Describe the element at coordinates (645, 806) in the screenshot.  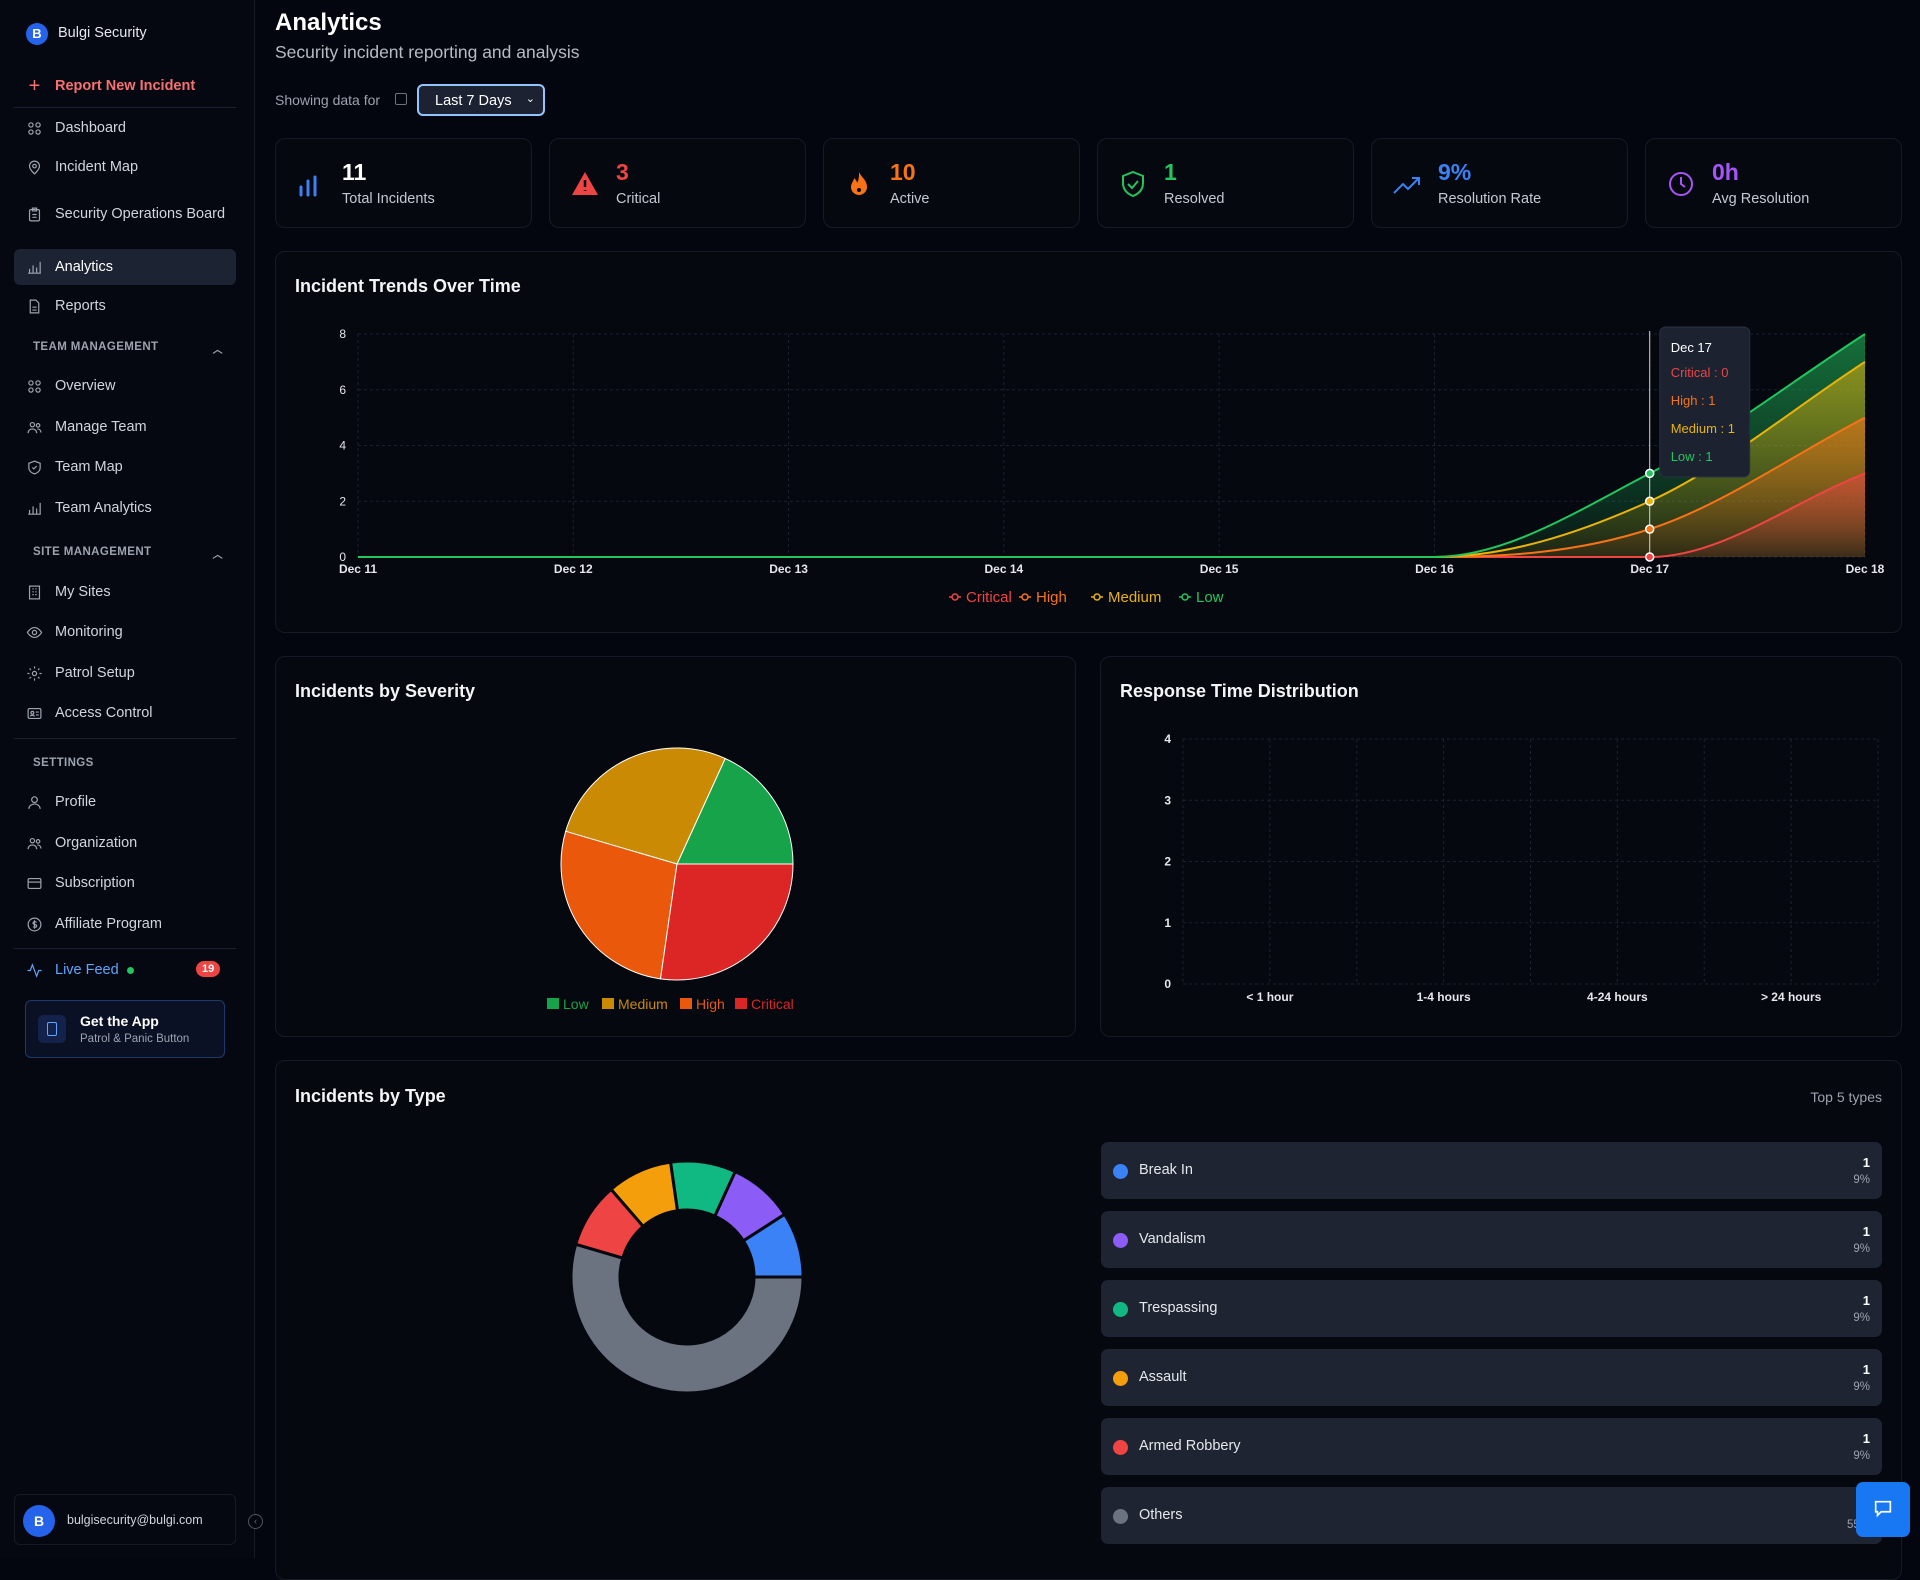
I see `pie-slice-medium` at that location.